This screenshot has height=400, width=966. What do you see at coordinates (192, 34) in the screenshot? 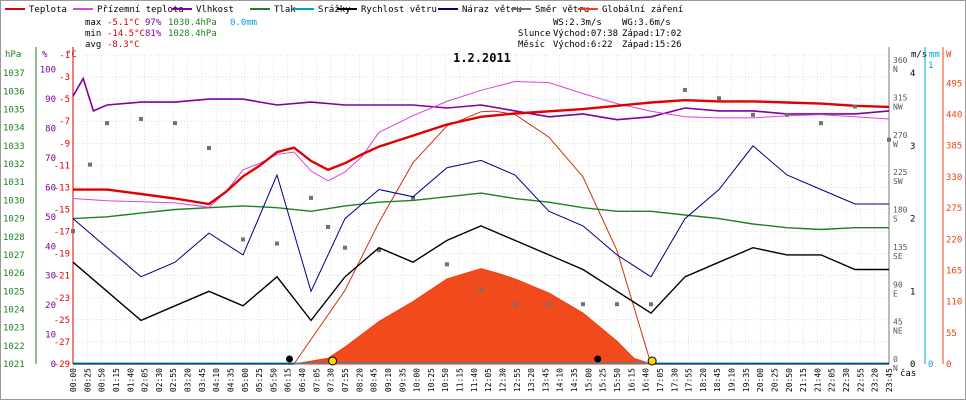
I see `stats-min-press: 1028.4hPa` at bounding box center [192, 34].